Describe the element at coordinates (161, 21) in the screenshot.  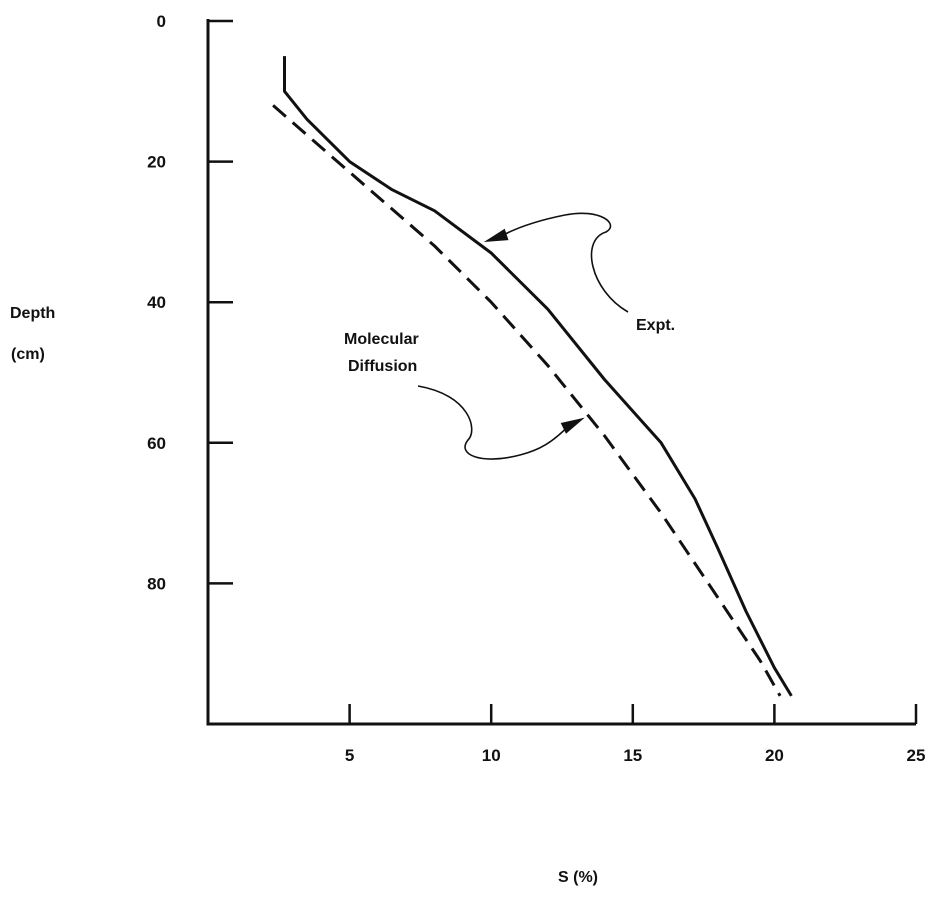
I see `y-tick-label: 0` at that location.